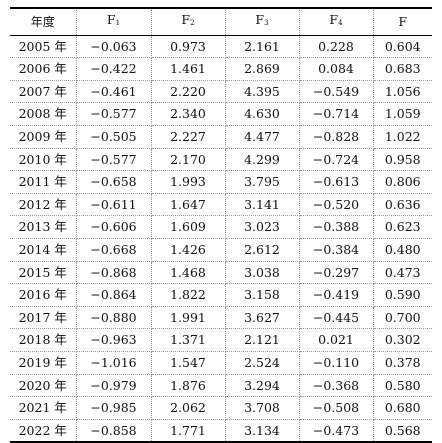 The width and height of the screenshot is (442, 443). I want to click on cell-f4: −0.828, so click(336, 137).